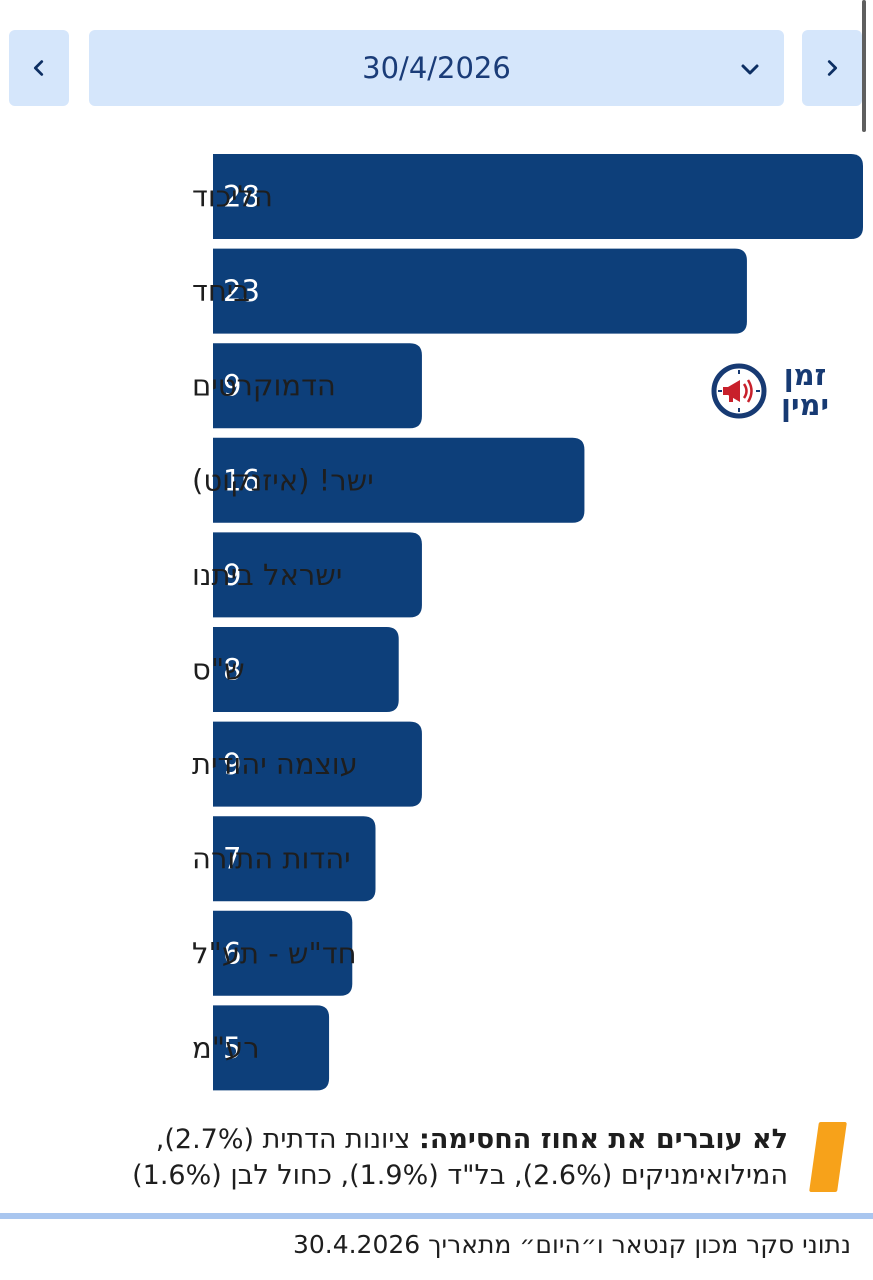 The width and height of the screenshot is (873, 1280). What do you see at coordinates (828, 1157) in the screenshot?
I see `note-accent-bar` at bounding box center [828, 1157].